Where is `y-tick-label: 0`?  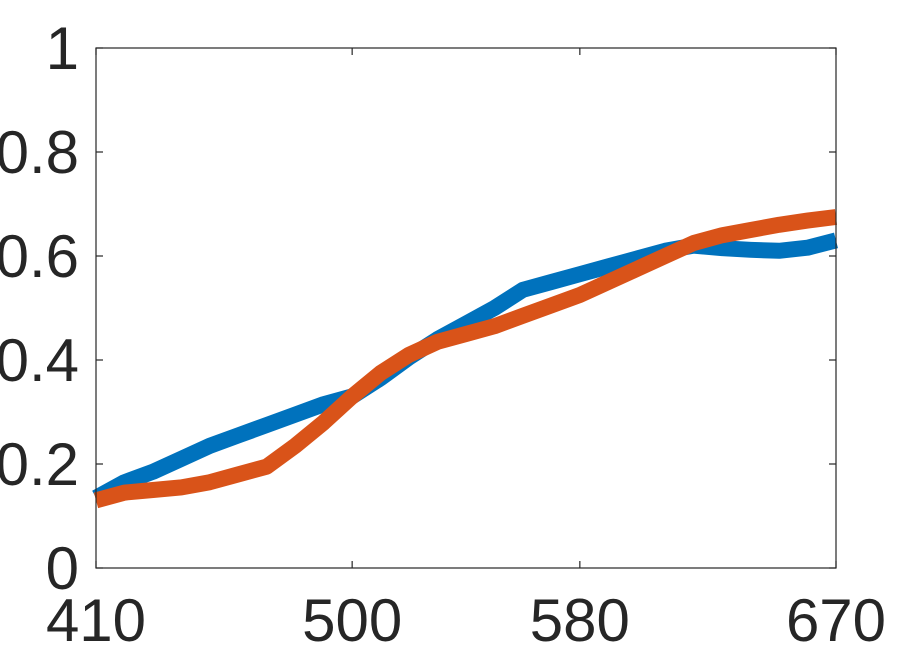
y-tick-label: 0 is located at coordinates (62, 568).